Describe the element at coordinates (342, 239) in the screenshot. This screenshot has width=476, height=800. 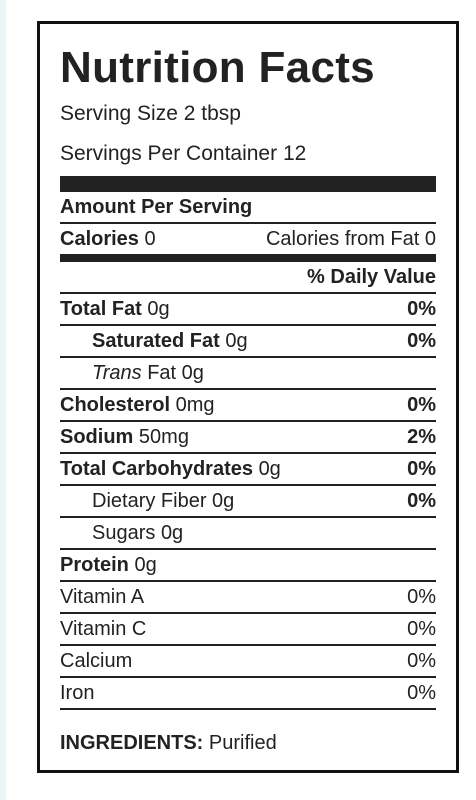
I see `from-fat-label: Calories from Fat` at that location.